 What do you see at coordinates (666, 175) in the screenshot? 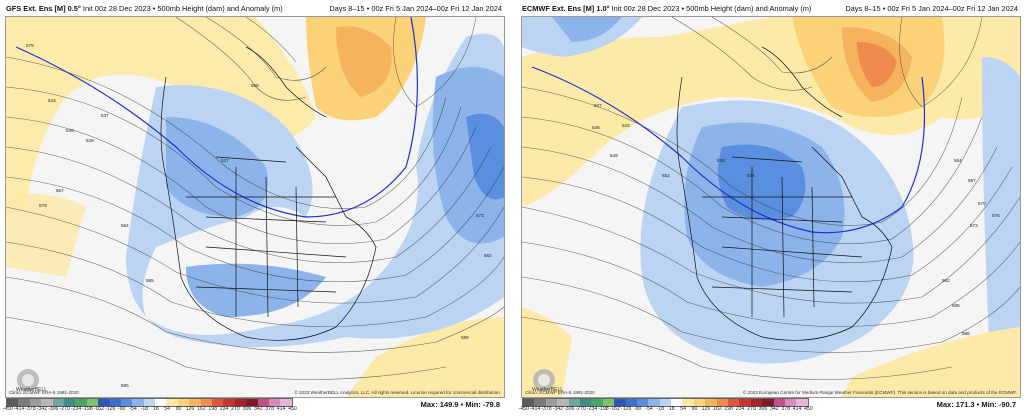
I see `contour-label: 552` at bounding box center [666, 175].